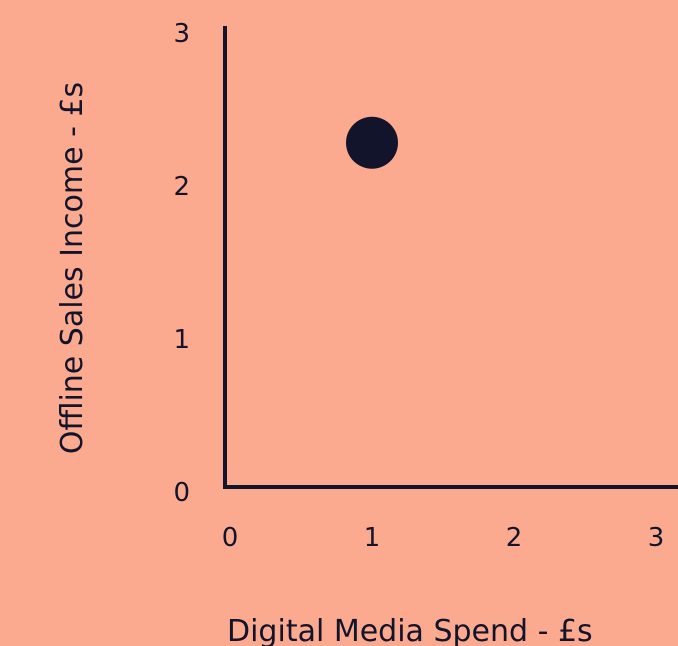  I want to click on x-tick-label: 1, so click(372, 538).